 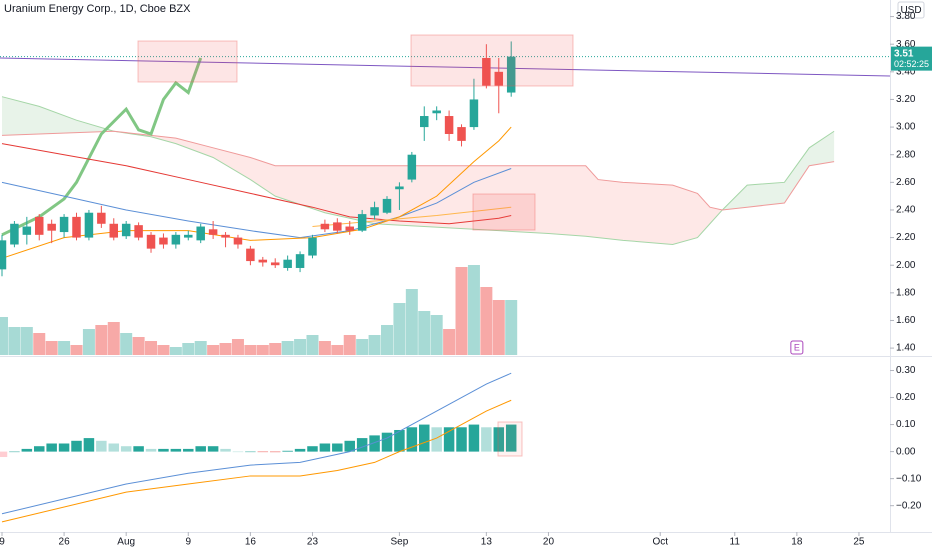 What do you see at coordinates (906, 237) in the screenshot?
I see `y-tick-label: 2.20` at bounding box center [906, 237].